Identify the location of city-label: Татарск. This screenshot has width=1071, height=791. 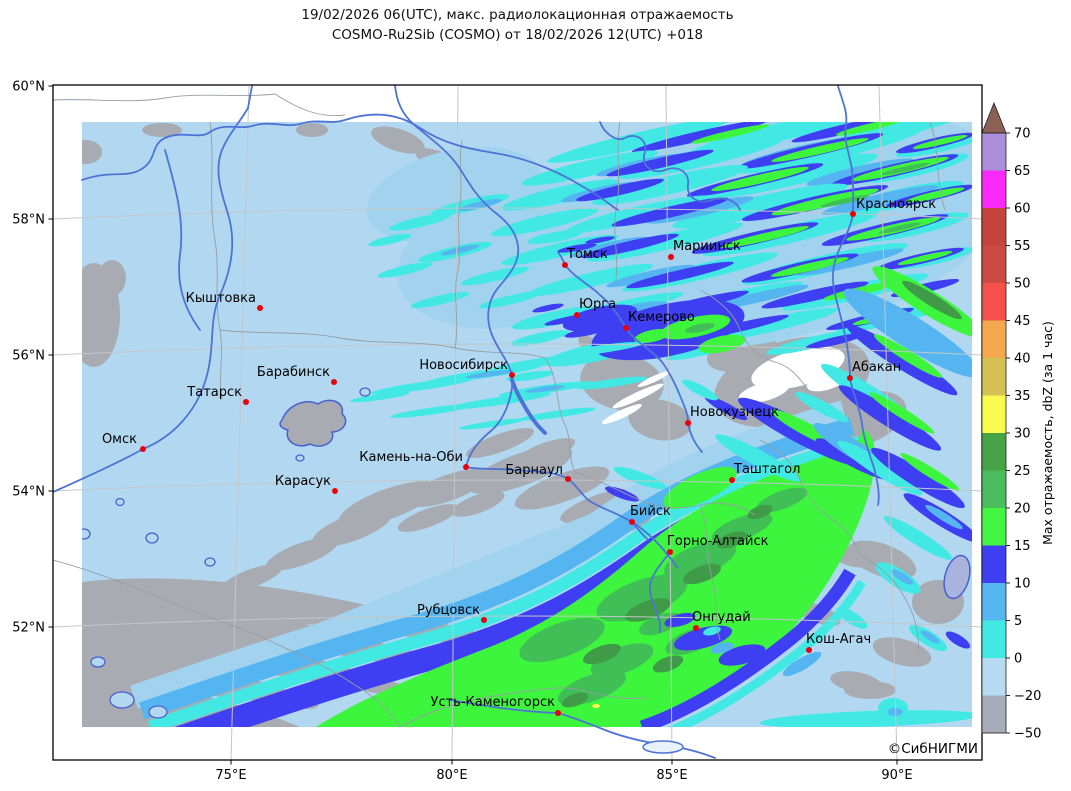
(214, 392).